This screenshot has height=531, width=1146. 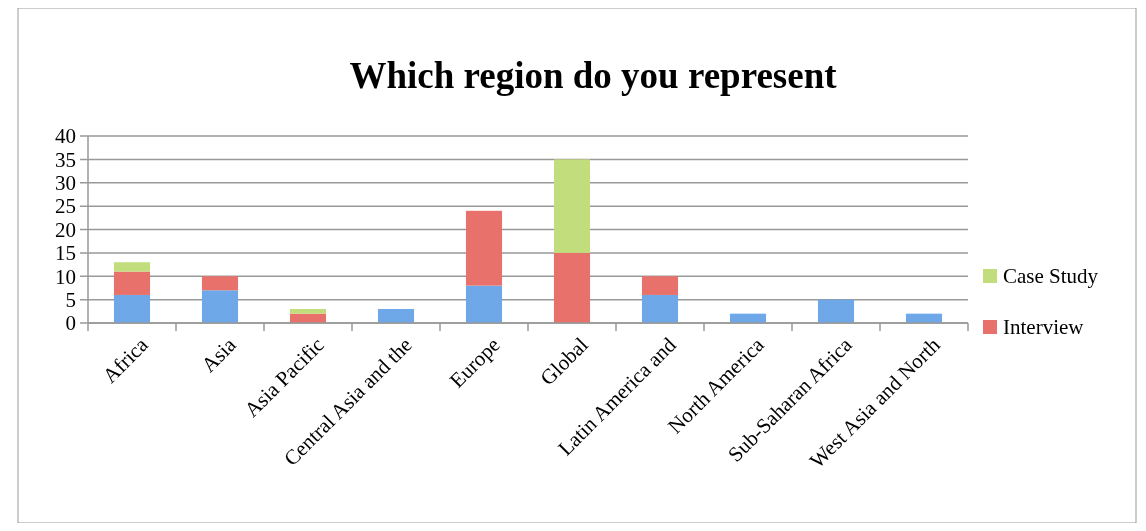 I want to click on legend-label: Interview, so click(x=1044, y=327).